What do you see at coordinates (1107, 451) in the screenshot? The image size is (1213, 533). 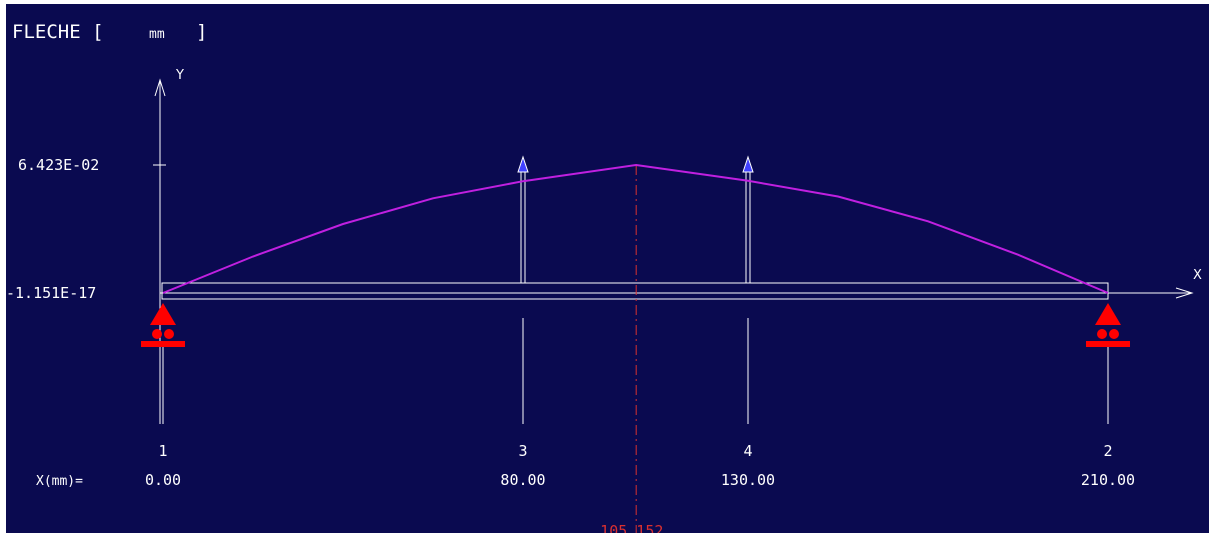 I see `node-id-2: 2` at bounding box center [1107, 451].